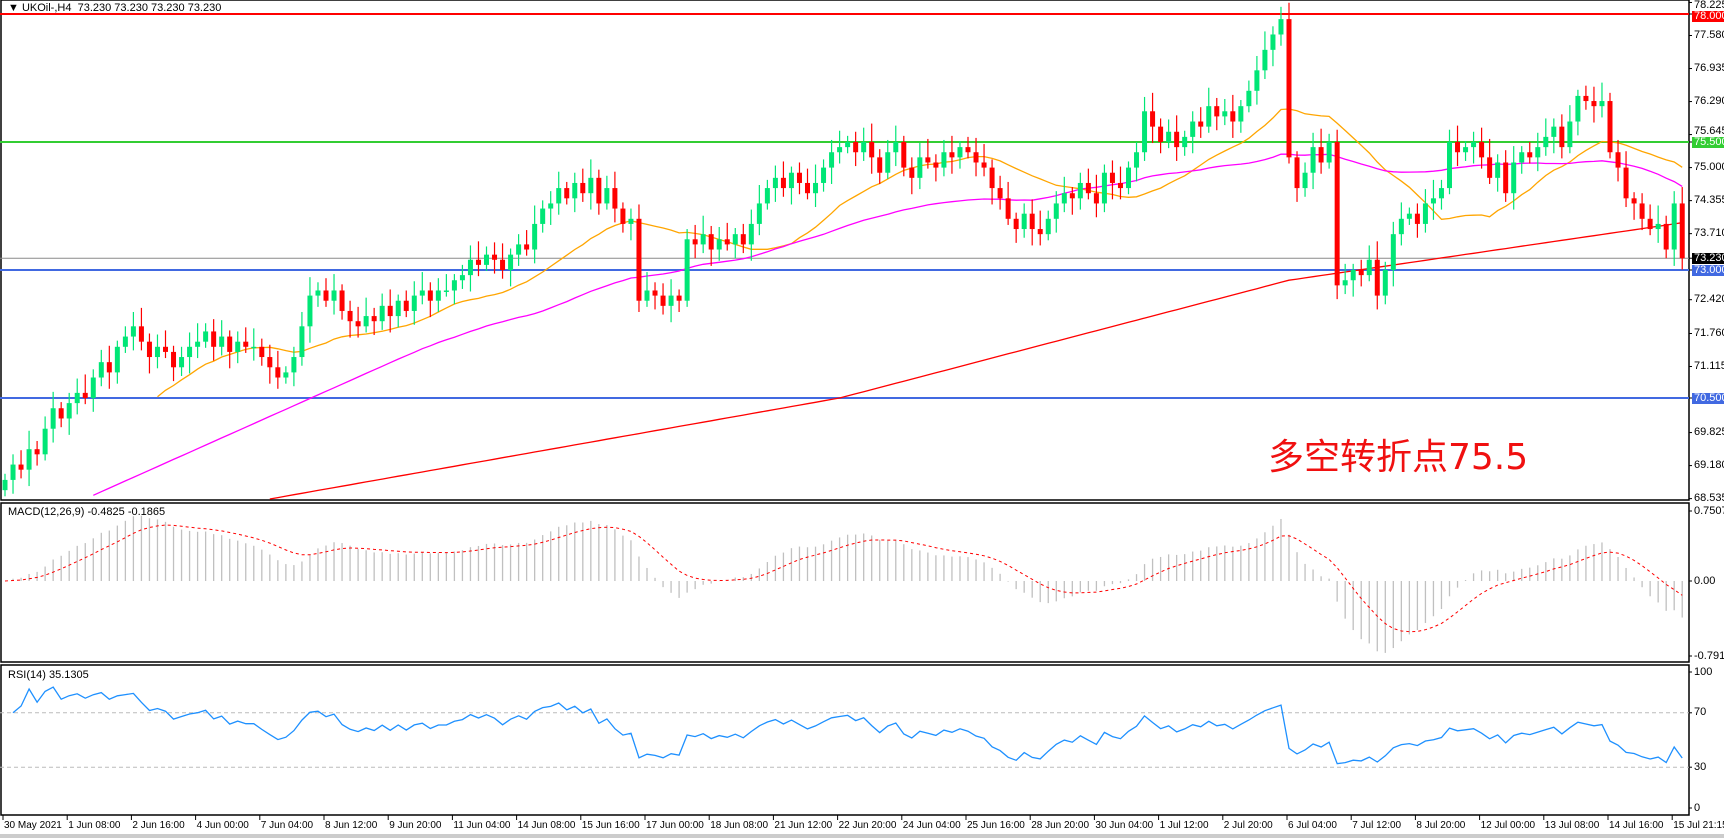 This screenshot has height=839, width=1724. Describe the element at coordinates (1377, 825) in the screenshot. I see `time-axis-label: 7 Jul 12:00` at that location.